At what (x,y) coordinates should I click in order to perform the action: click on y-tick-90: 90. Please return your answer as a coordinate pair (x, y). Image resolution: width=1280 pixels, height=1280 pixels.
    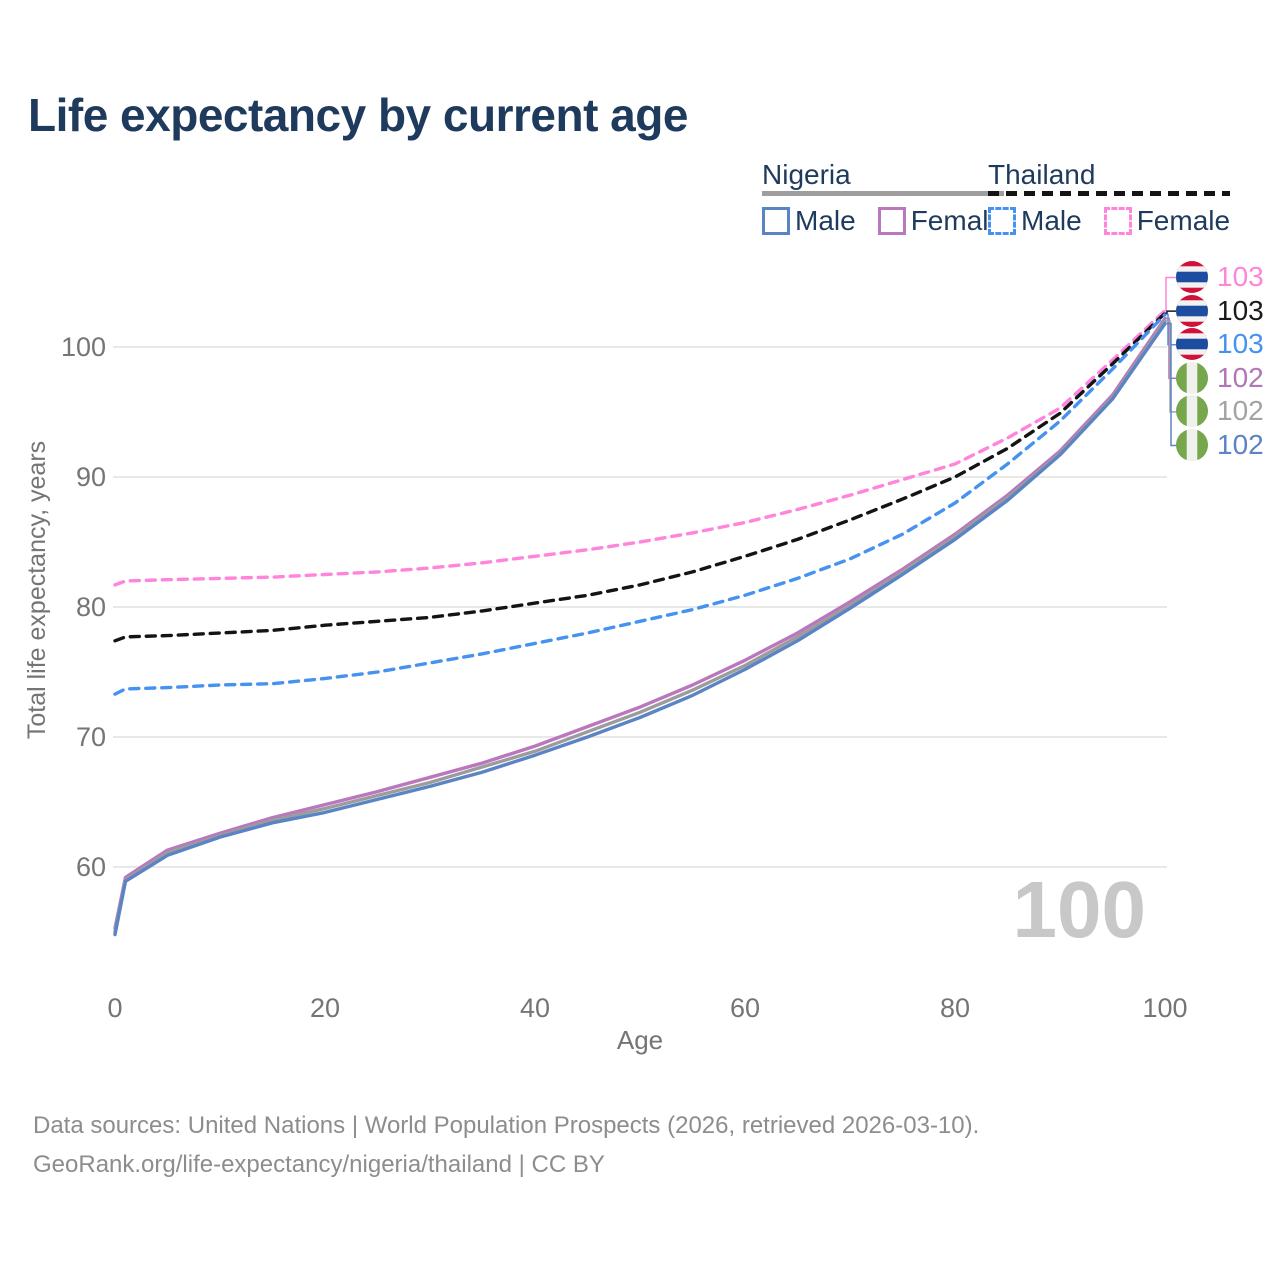
    Looking at the image, I should click on (91, 477).